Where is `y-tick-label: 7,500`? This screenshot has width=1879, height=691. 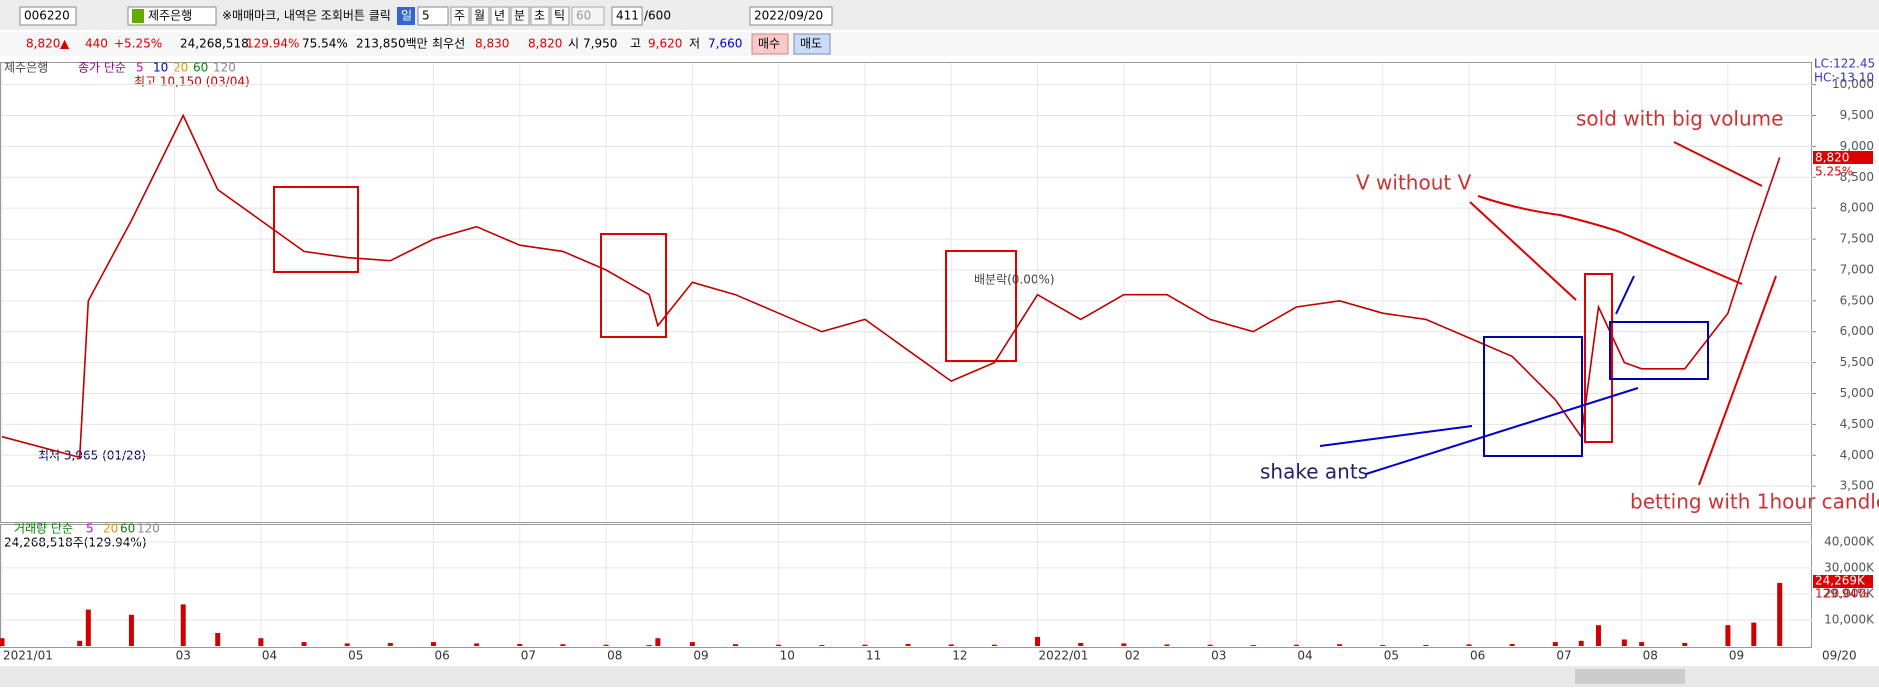
y-tick-label: 7,500 is located at coordinates (1857, 239).